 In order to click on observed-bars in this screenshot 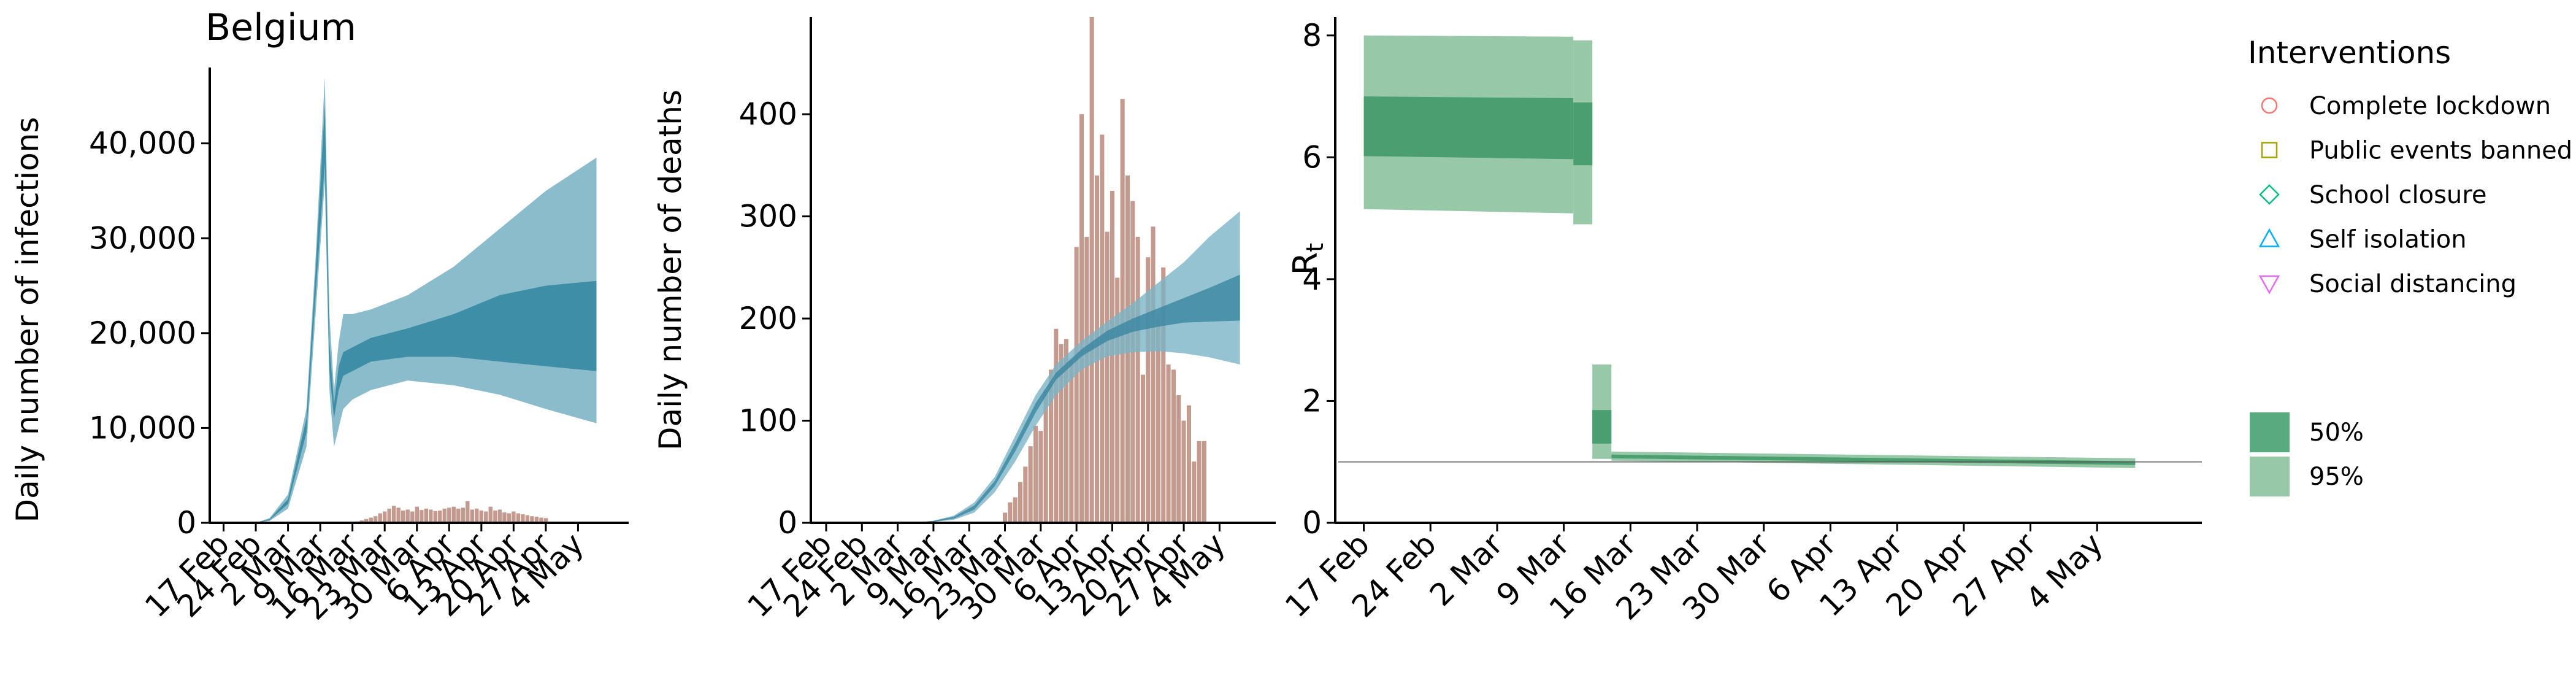, I will do `click(451, 512)`.